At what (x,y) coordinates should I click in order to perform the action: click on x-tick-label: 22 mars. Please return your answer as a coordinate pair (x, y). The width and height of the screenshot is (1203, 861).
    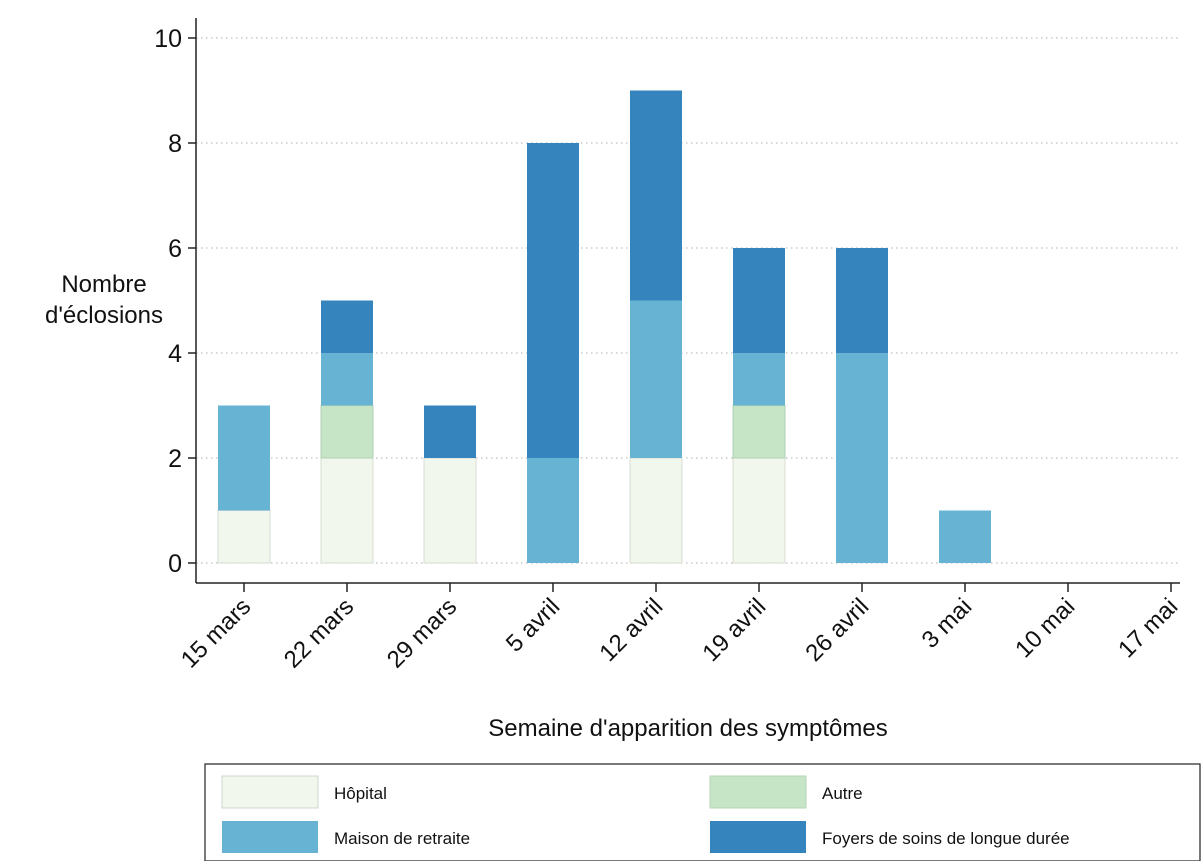
    Looking at the image, I should click on (319, 633).